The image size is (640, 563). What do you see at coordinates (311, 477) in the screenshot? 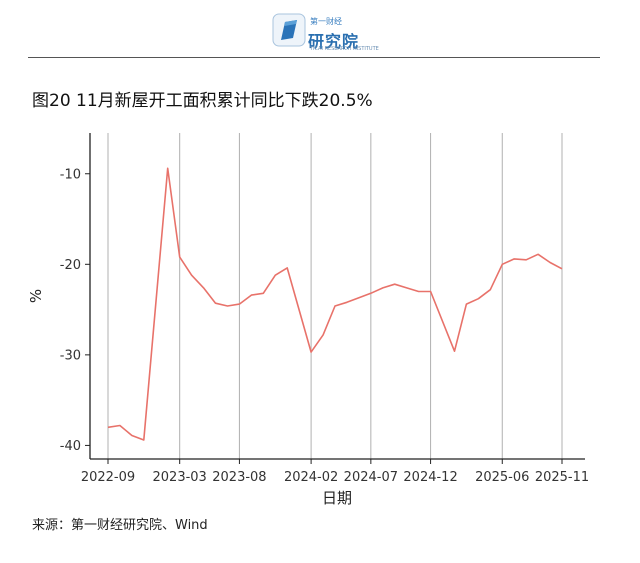
I see `x-tick-label: 2024-02` at bounding box center [311, 477].